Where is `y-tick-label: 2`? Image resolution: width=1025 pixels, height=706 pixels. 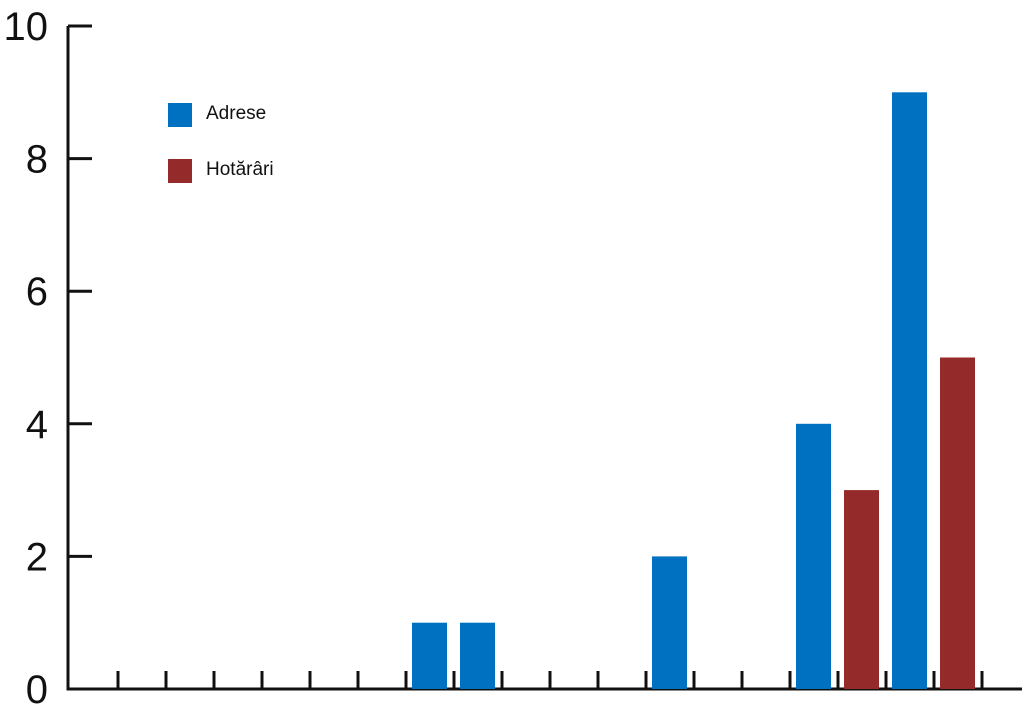 y-tick-label: 2 is located at coordinates (37, 557).